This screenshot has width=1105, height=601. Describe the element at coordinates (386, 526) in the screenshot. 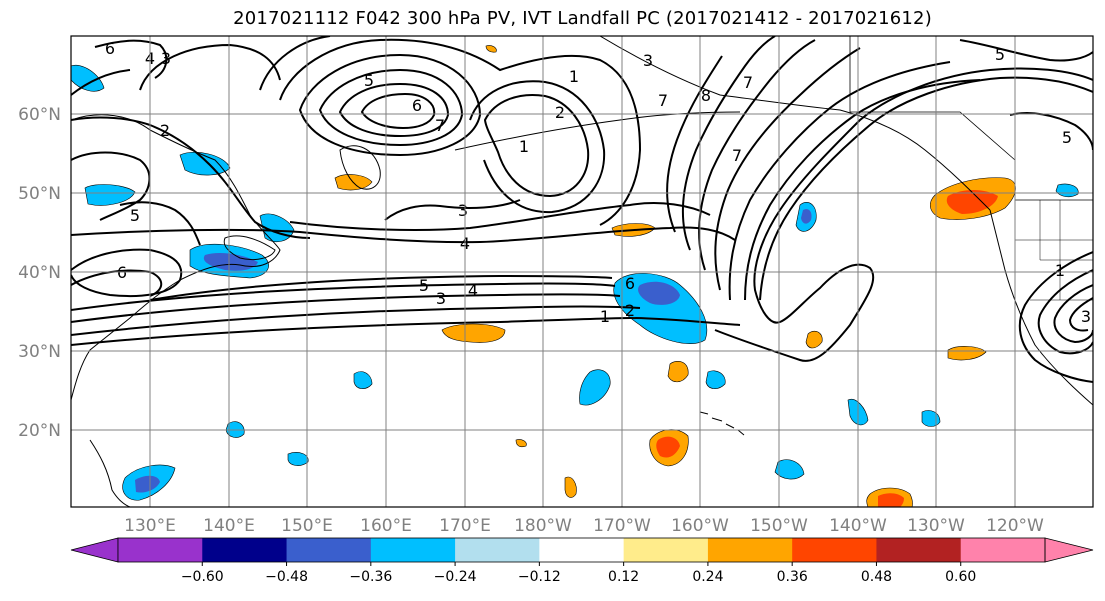

I see `lon-tick-label: 160°E` at that location.